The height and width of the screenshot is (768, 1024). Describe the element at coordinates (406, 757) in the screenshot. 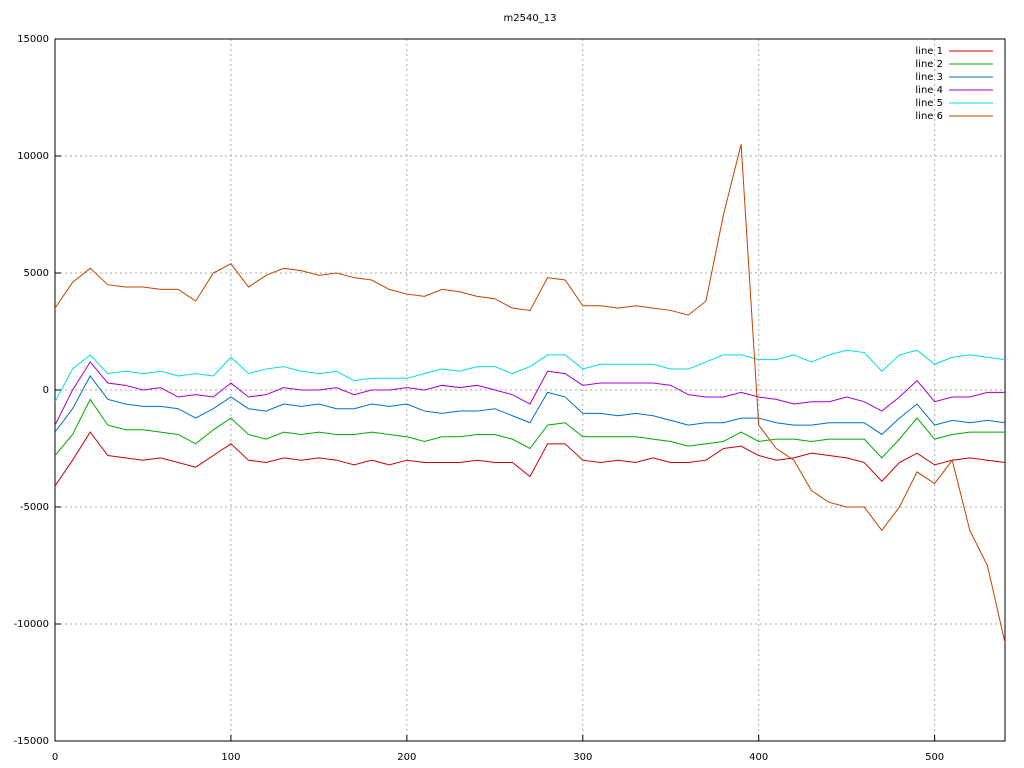

I see `x-tick-label: 200` at that location.